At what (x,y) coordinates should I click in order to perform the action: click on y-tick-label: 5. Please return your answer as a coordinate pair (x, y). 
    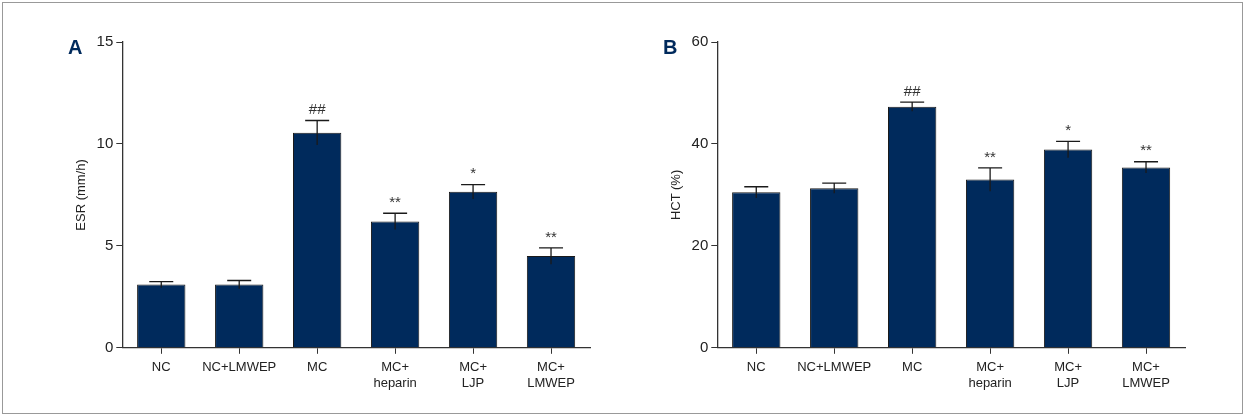
    Looking at the image, I should click on (109, 245).